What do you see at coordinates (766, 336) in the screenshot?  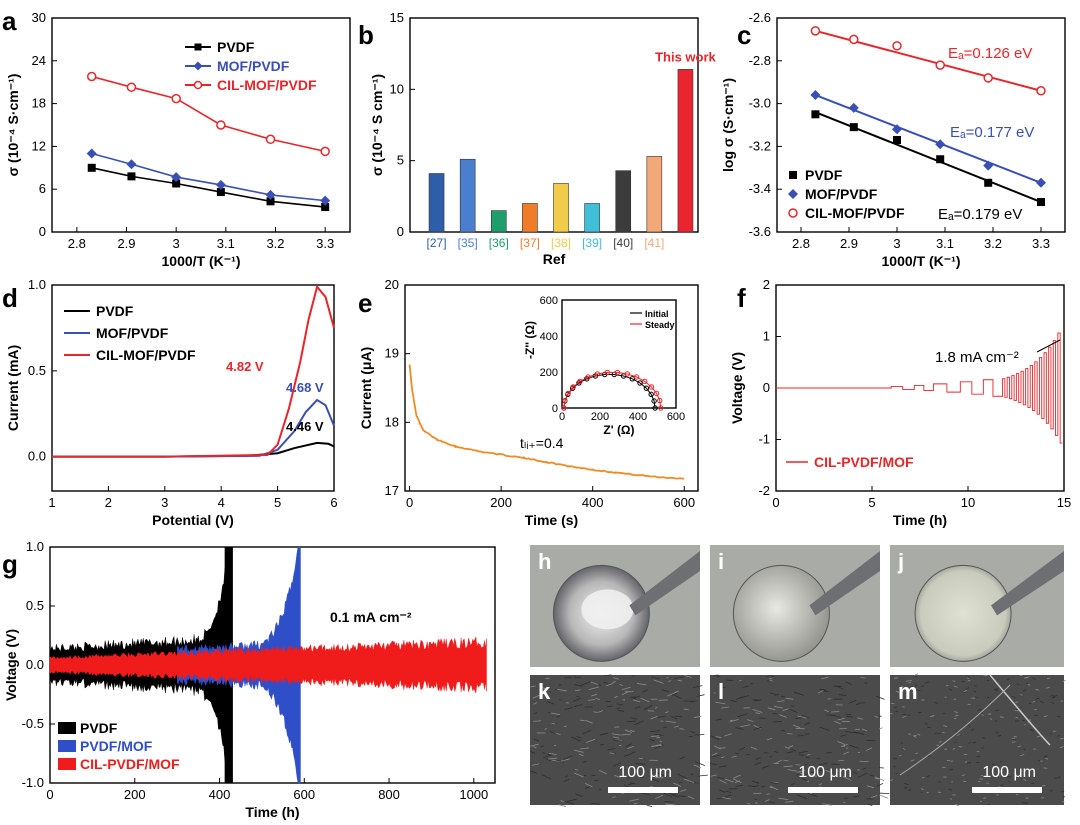 I see `panel-f-ytick-label: 1` at bounding box center [766, 336].